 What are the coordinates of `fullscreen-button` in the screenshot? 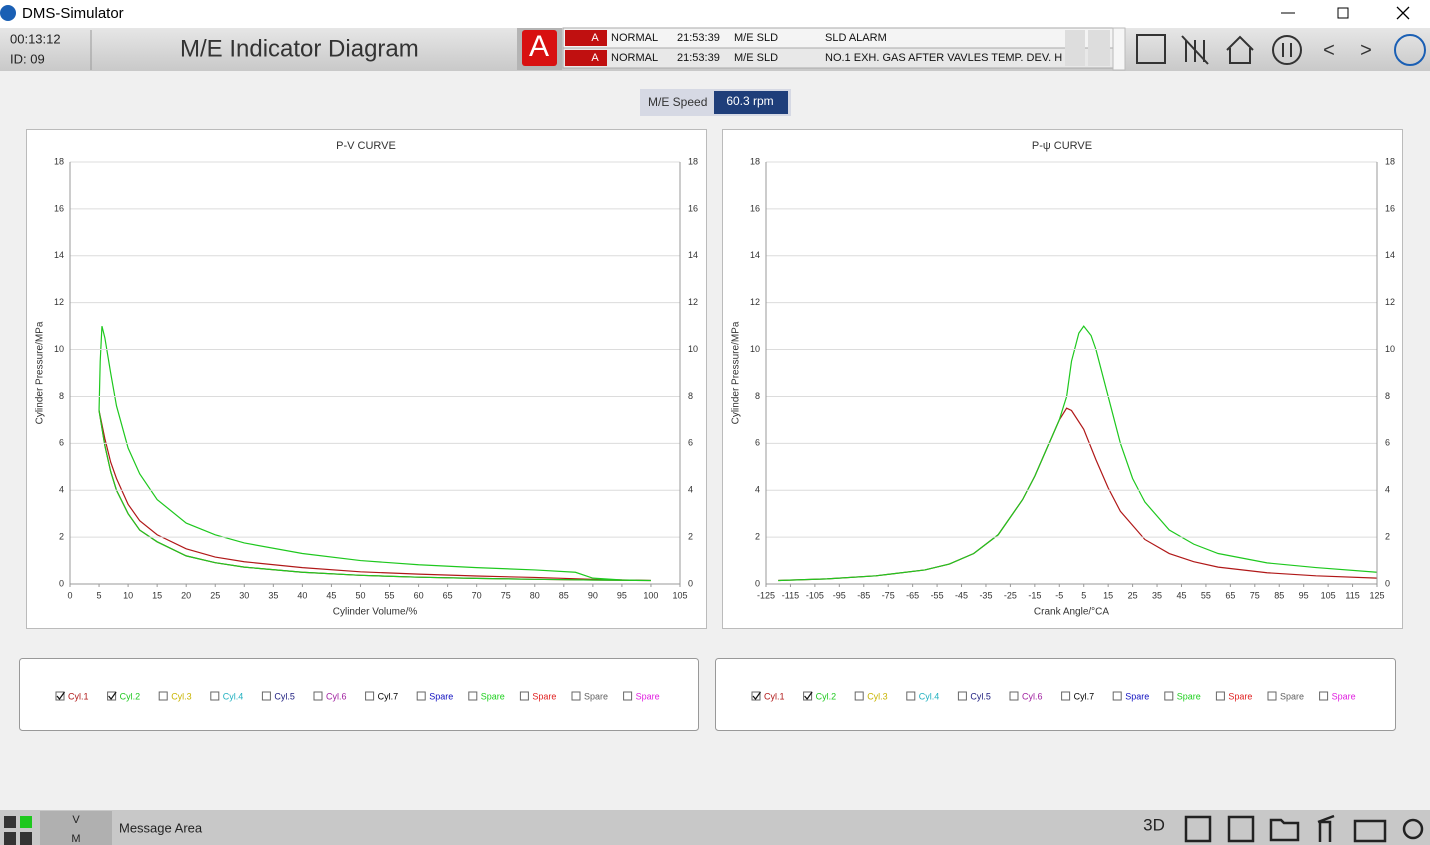 It's located at (1151, 49).